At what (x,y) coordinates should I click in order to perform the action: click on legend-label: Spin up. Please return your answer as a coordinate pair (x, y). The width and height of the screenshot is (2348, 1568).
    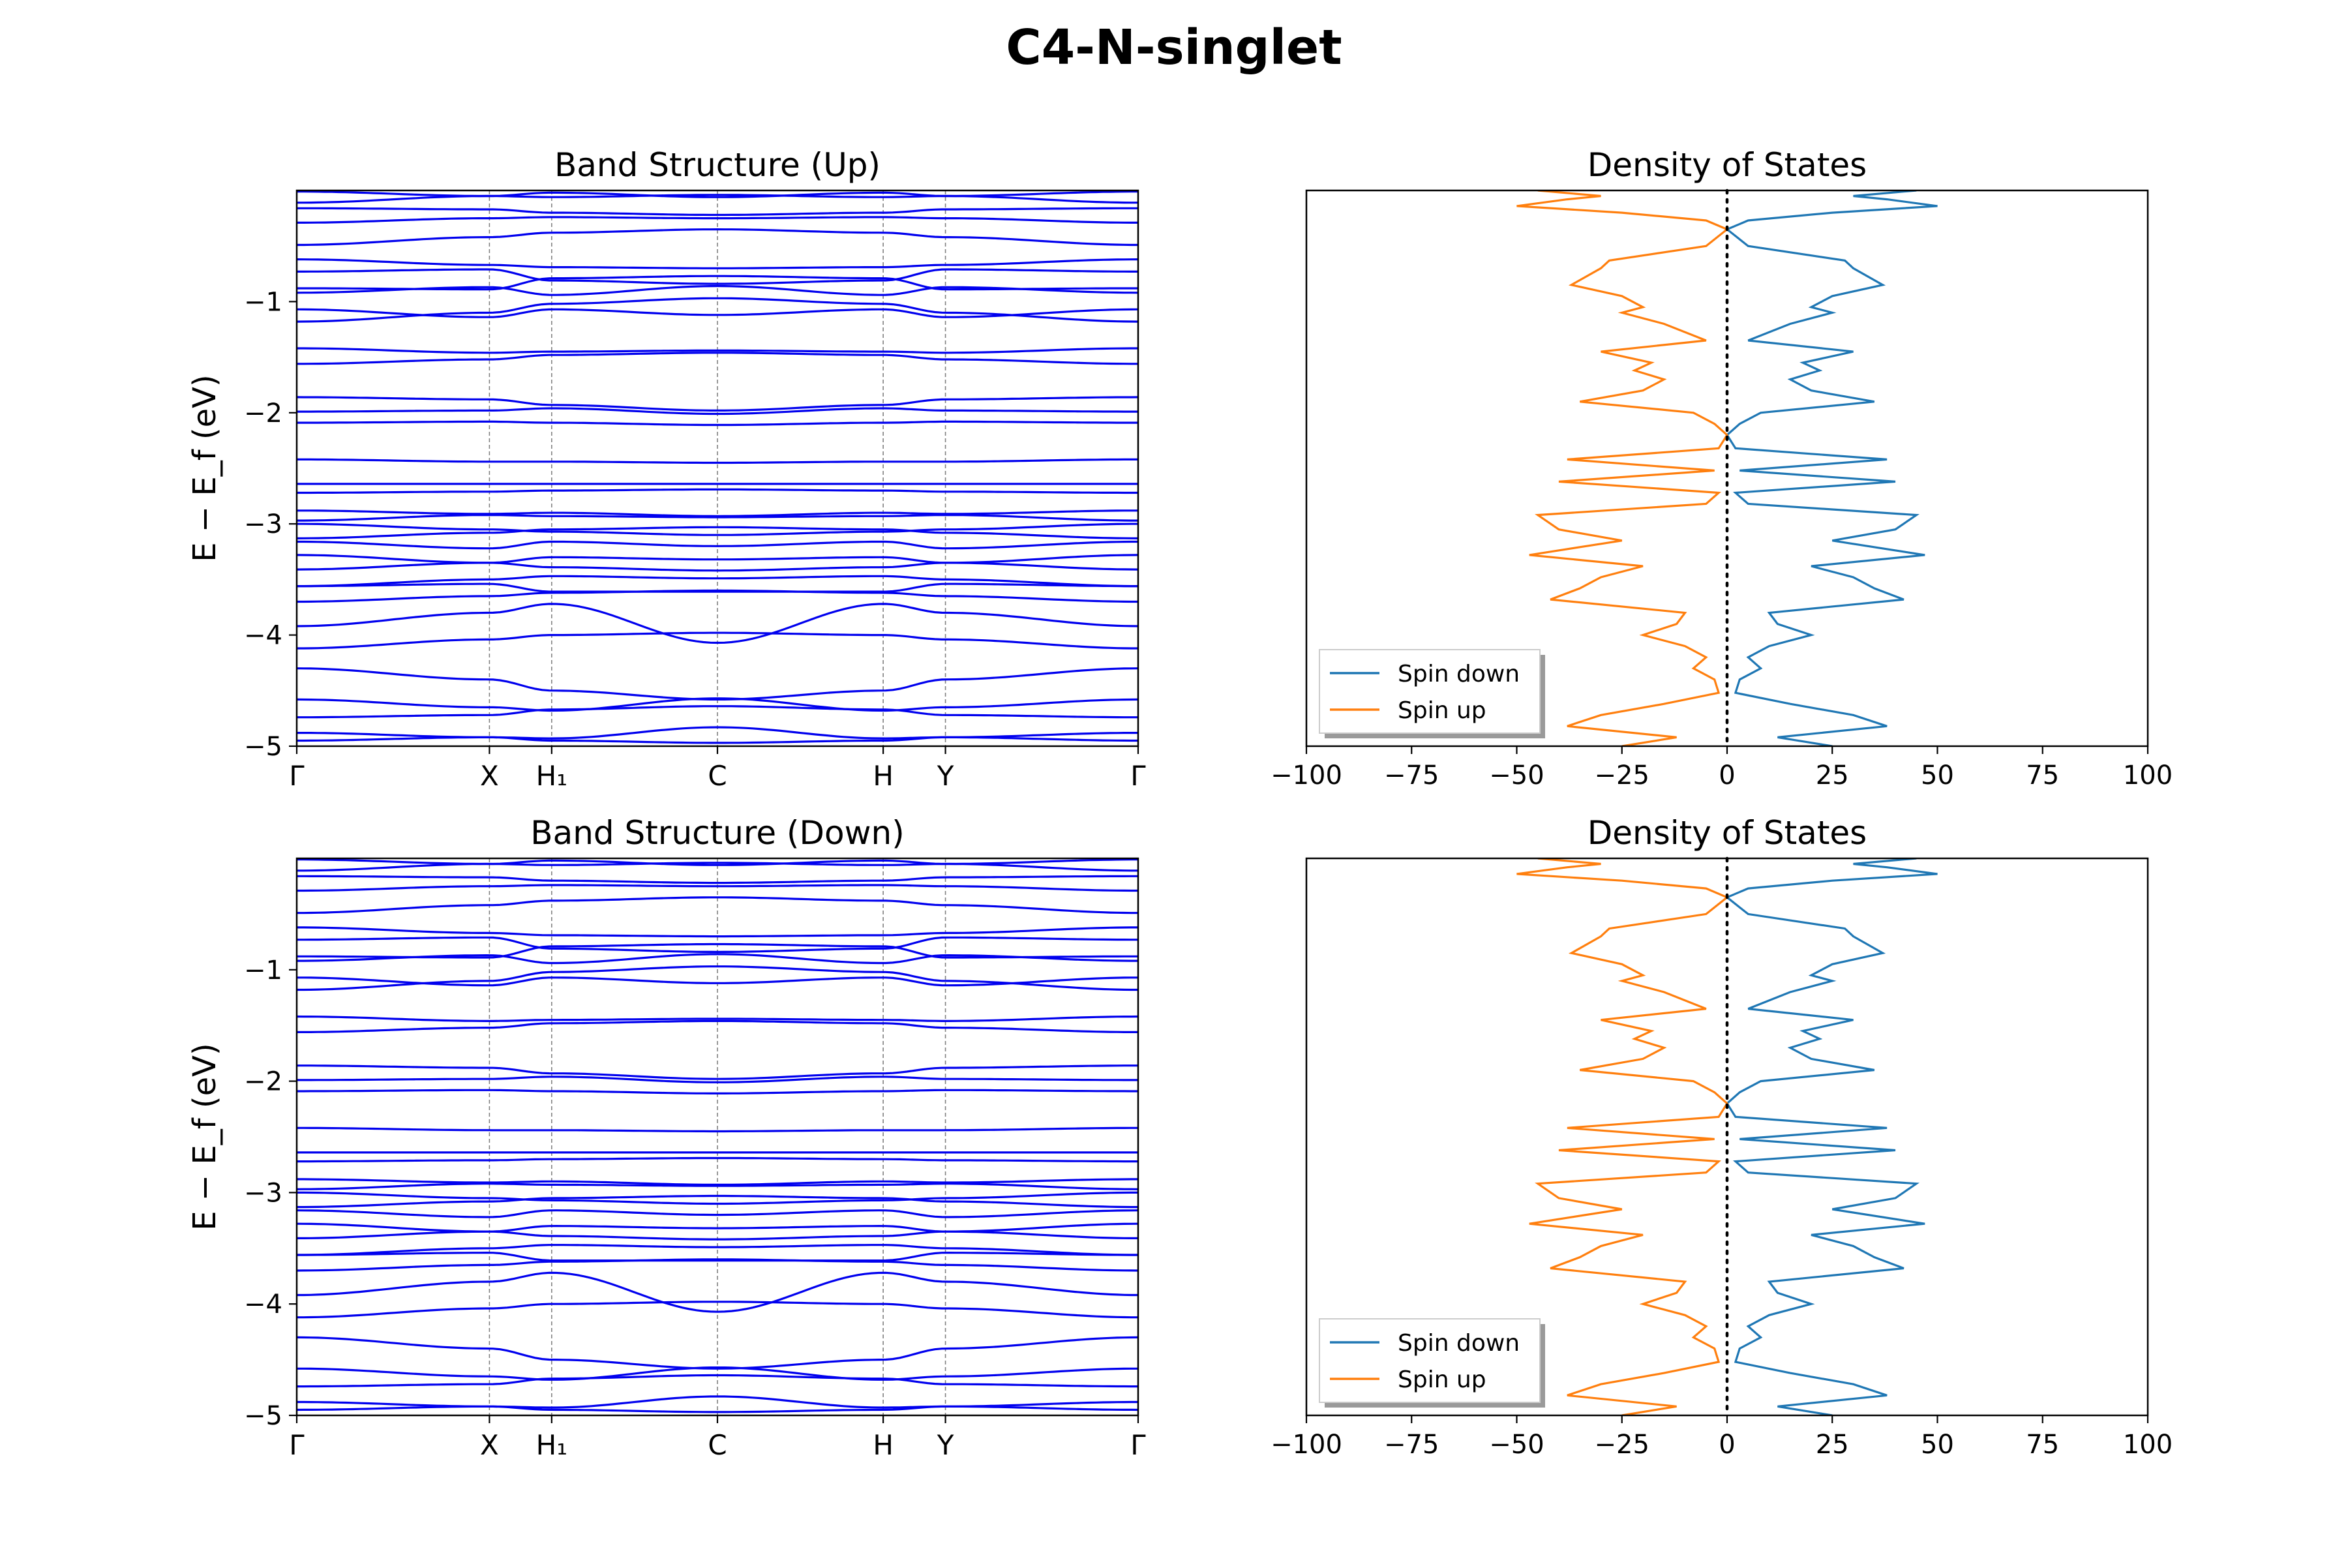
    Looking at the image, I should click on (1442, 1379).